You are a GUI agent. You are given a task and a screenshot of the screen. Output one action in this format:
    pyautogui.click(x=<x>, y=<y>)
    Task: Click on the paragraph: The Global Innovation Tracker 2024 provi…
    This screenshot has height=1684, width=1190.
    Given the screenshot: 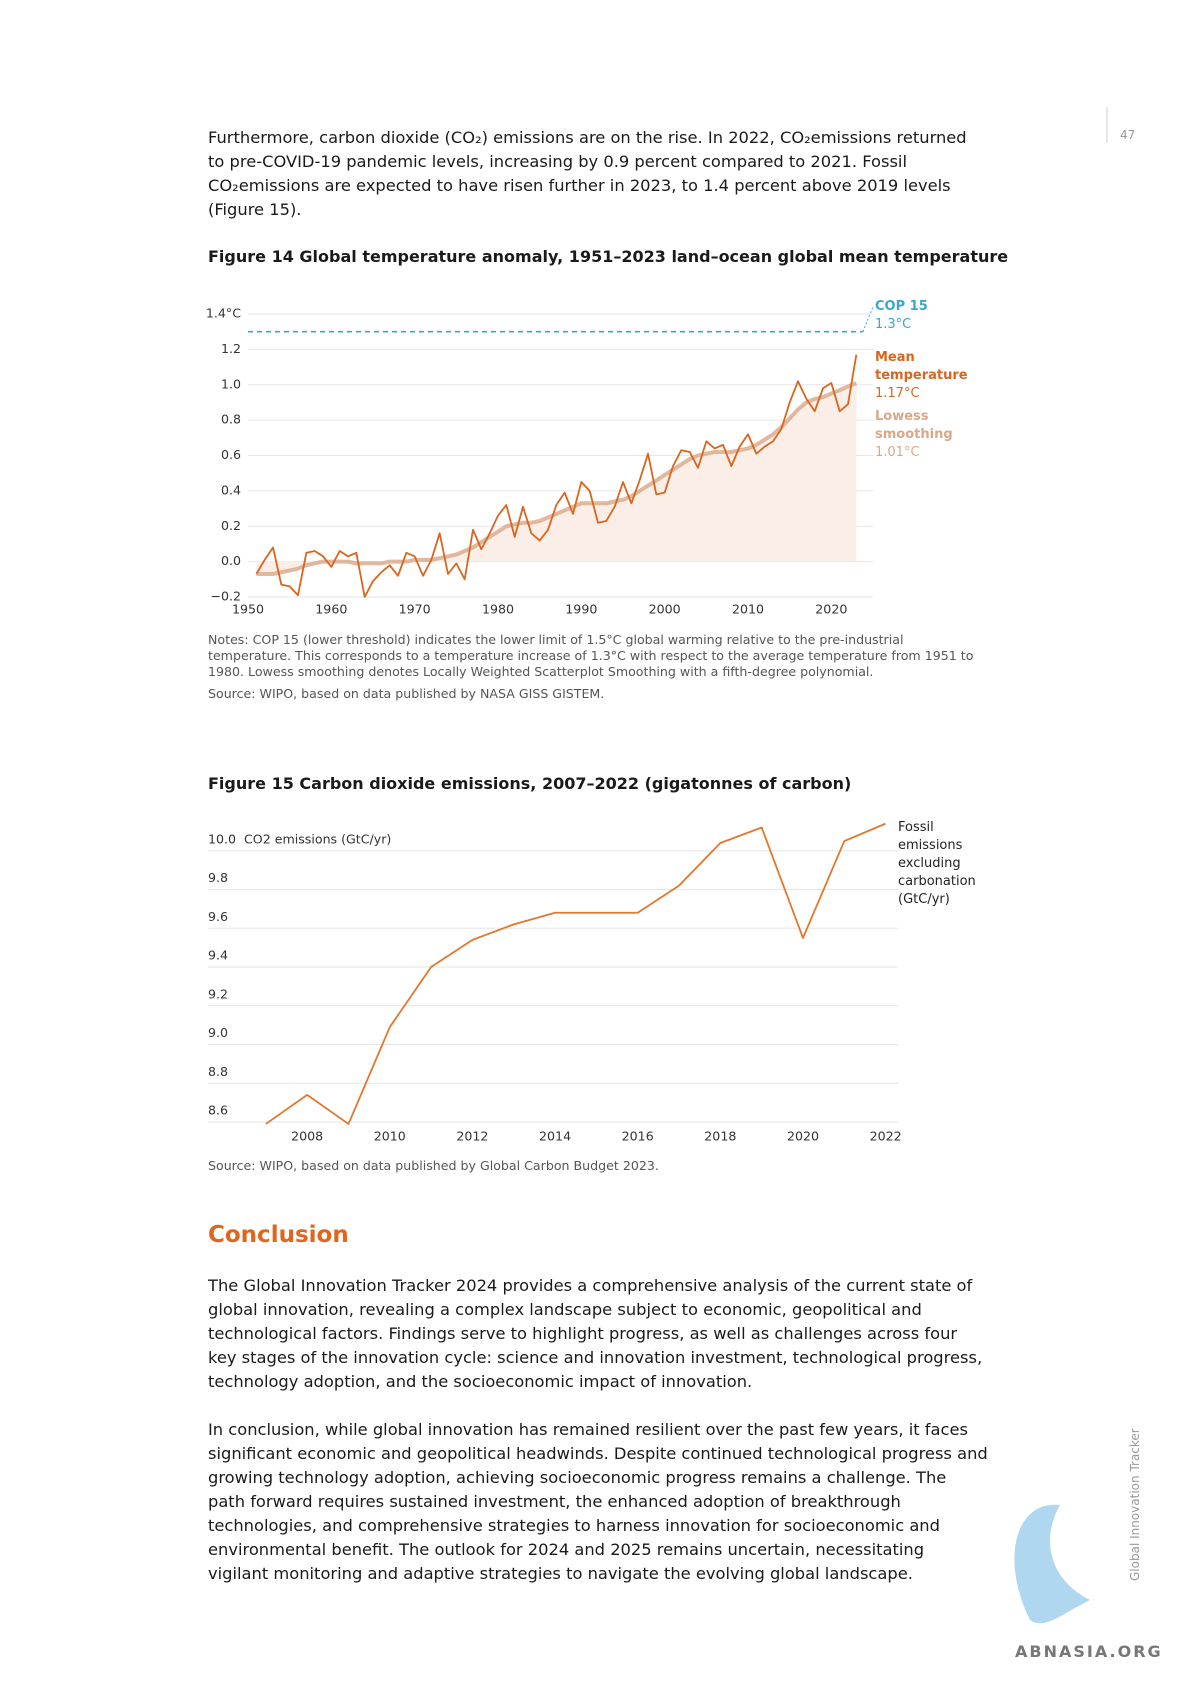 What is the action you would take?
    pyautogui.click(x=595, y=1333)
    